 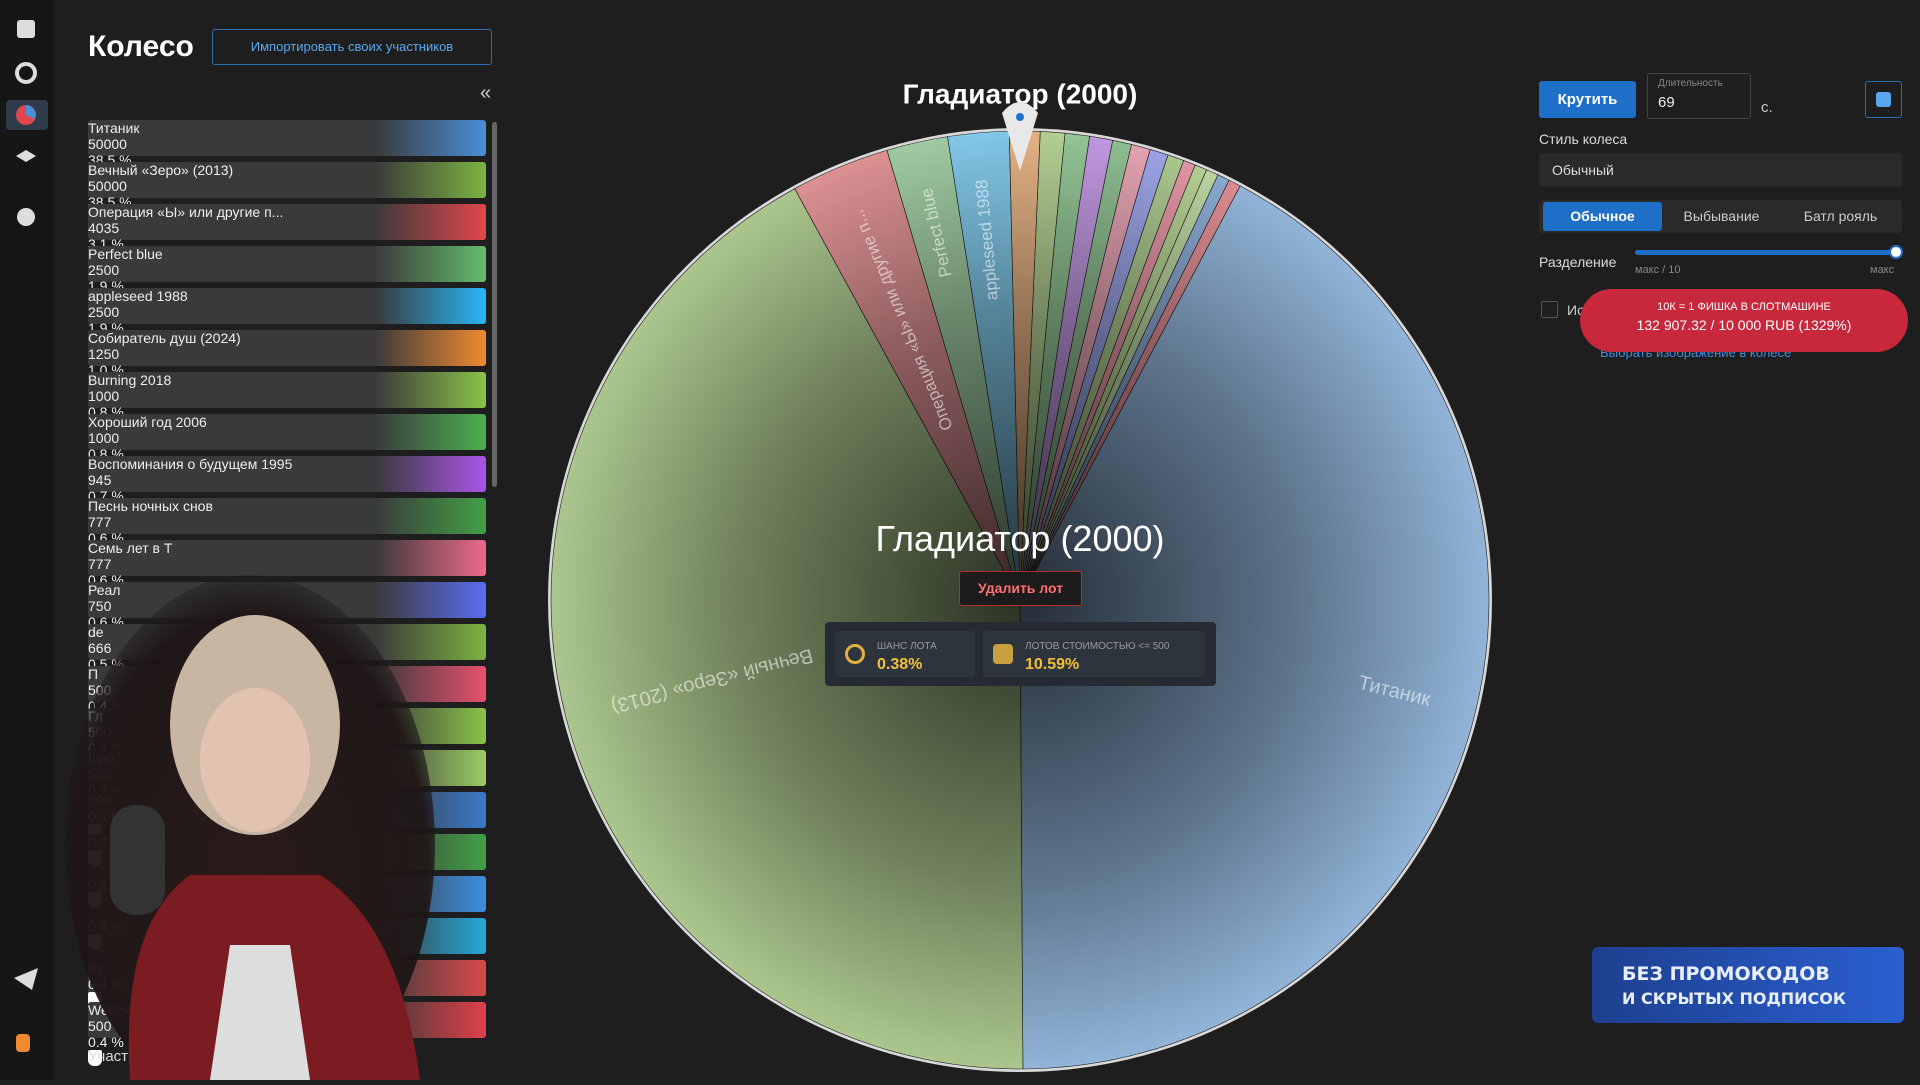 What do you see at coordinates (1721, 216) in the screenshot?
I see `style-tab: Выбывание` at bounding box center [1721, 216].